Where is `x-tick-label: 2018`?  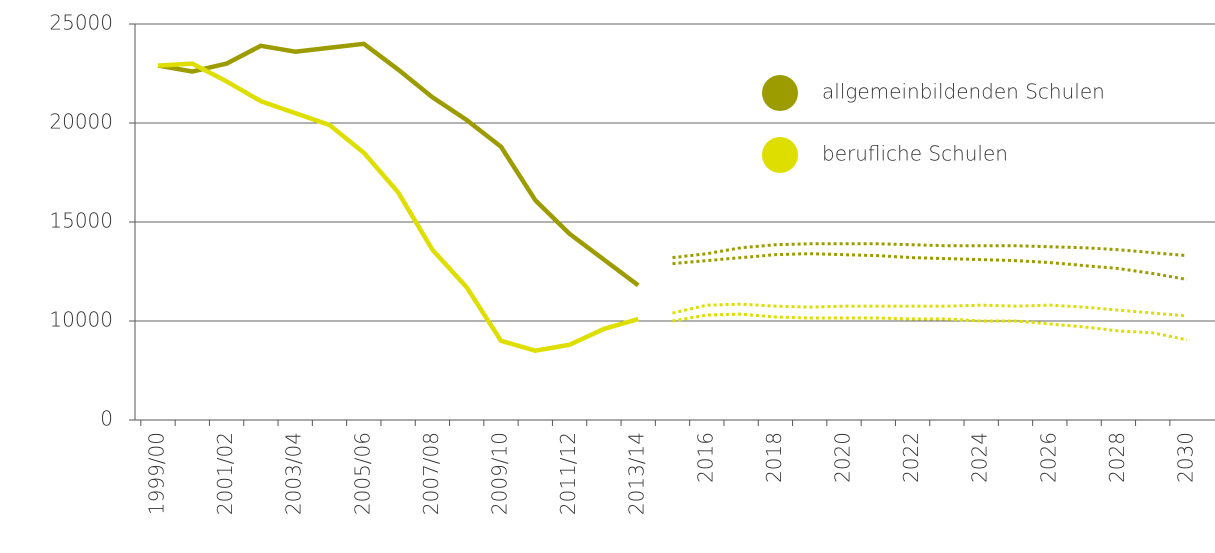
x-tick-label: 2018 is located at coordinates (774, 457).